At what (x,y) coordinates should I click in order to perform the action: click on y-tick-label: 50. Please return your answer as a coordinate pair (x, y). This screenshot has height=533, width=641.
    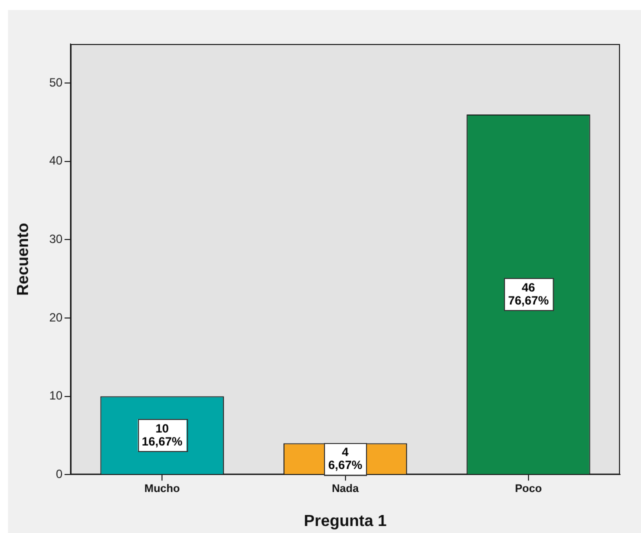
    Looking at the image, I should click on (56, 82).